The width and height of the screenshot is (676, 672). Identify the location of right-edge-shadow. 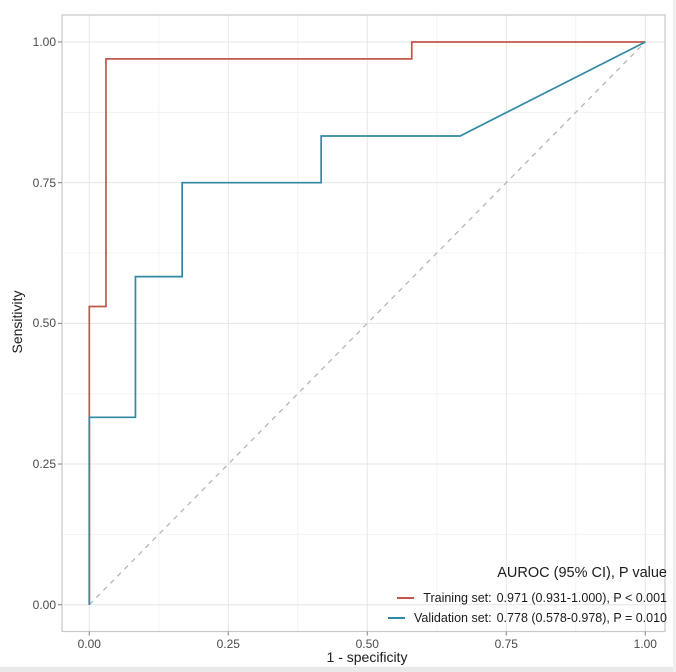
(674, 336).